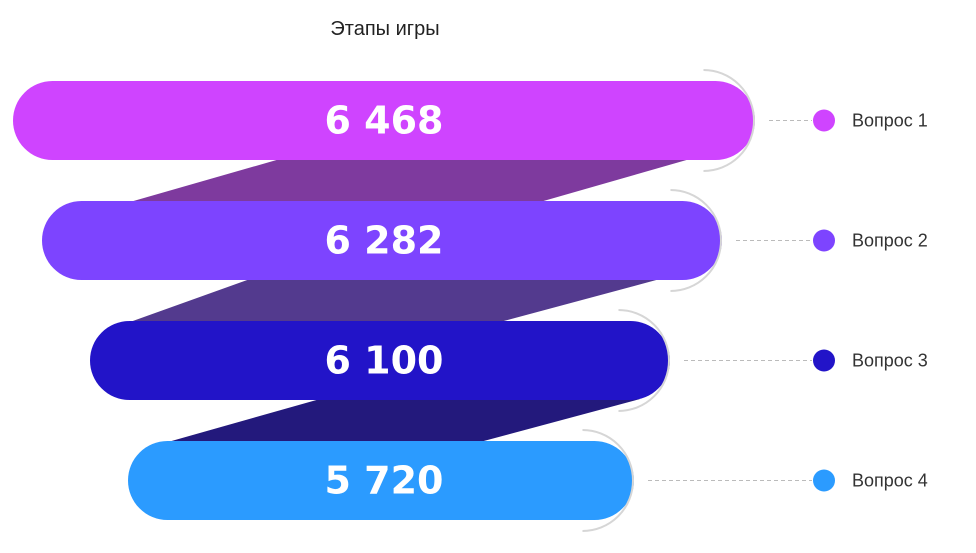 The width and height of the screenshot is (976, 553). I want to click on legend-label: Вопрос 4, so click(890, 481).